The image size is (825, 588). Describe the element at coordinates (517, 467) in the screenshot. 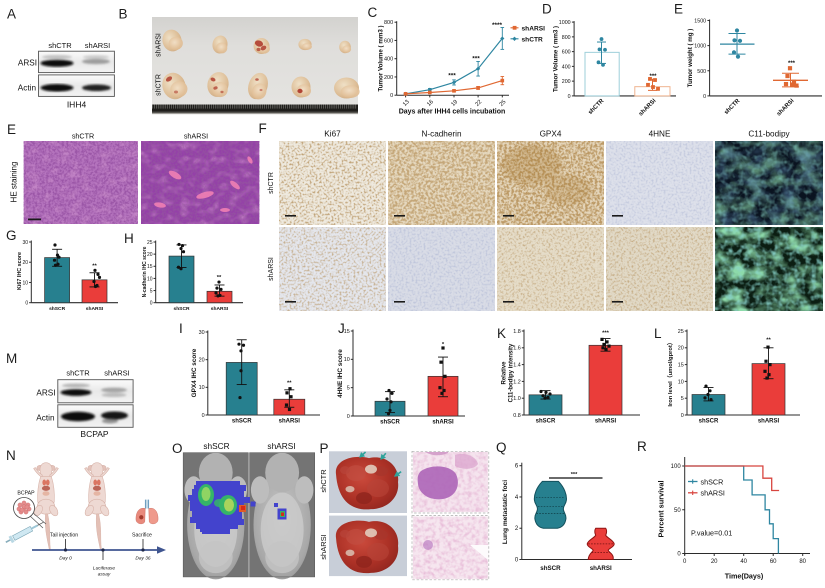

I see `svg-text: 6` at that location.